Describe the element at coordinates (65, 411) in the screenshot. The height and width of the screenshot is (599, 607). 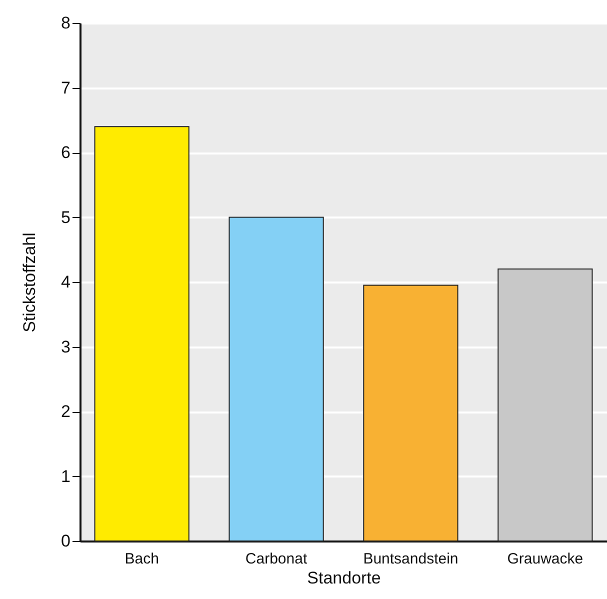
I see `y-tick-label: 2` at that location.